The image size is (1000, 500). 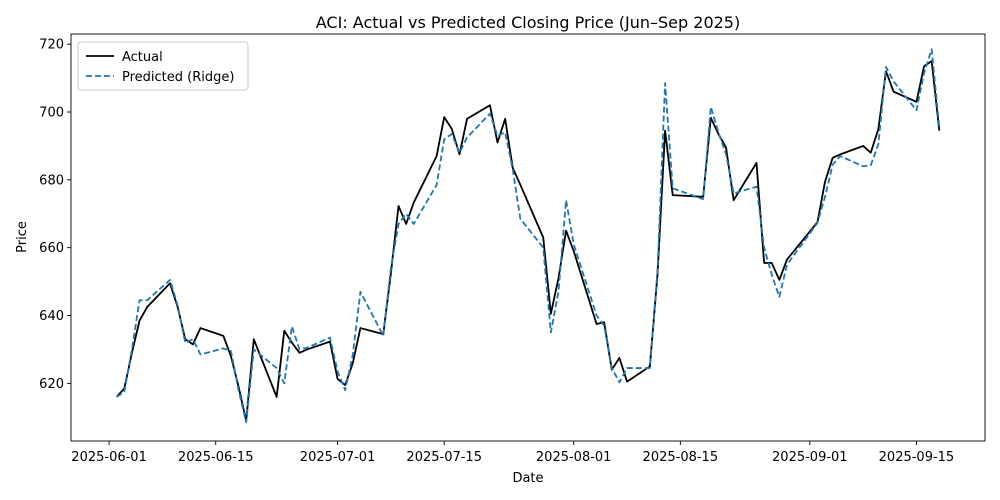 What do you see at coordinates (178, 77) in the screenshot?
I see `legend-label-predicted-ridge: Predicted (Ridge)` at bounding box center [178, 77].